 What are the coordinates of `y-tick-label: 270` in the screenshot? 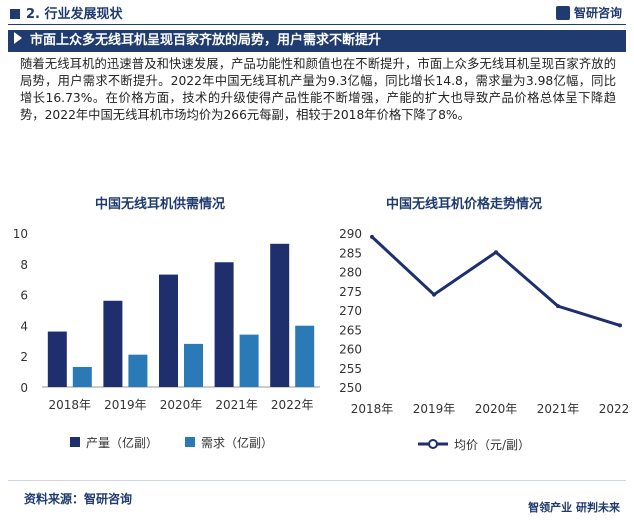 It's located at (350, 311).